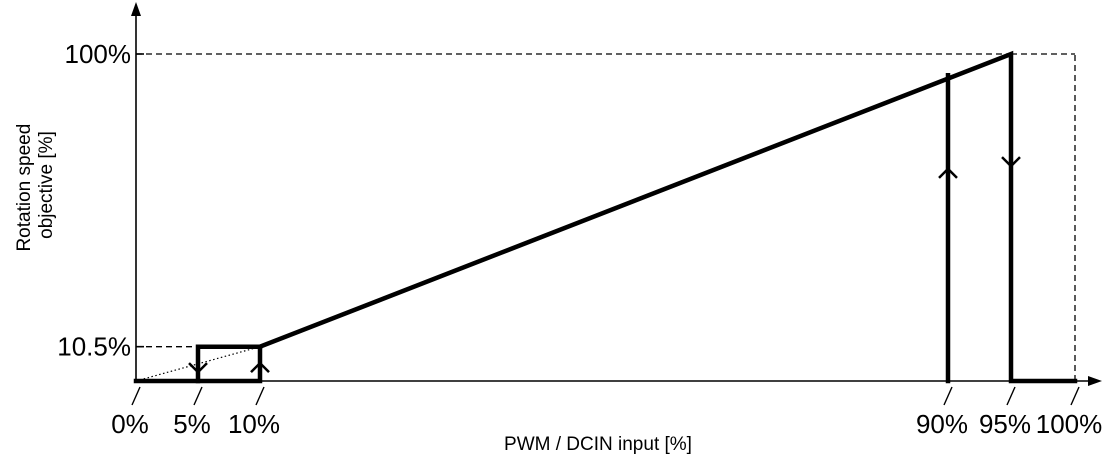  Describe the element at coordinates (1095, 381) in the screenshot. I see `x-axis-arrowhead` at that location.